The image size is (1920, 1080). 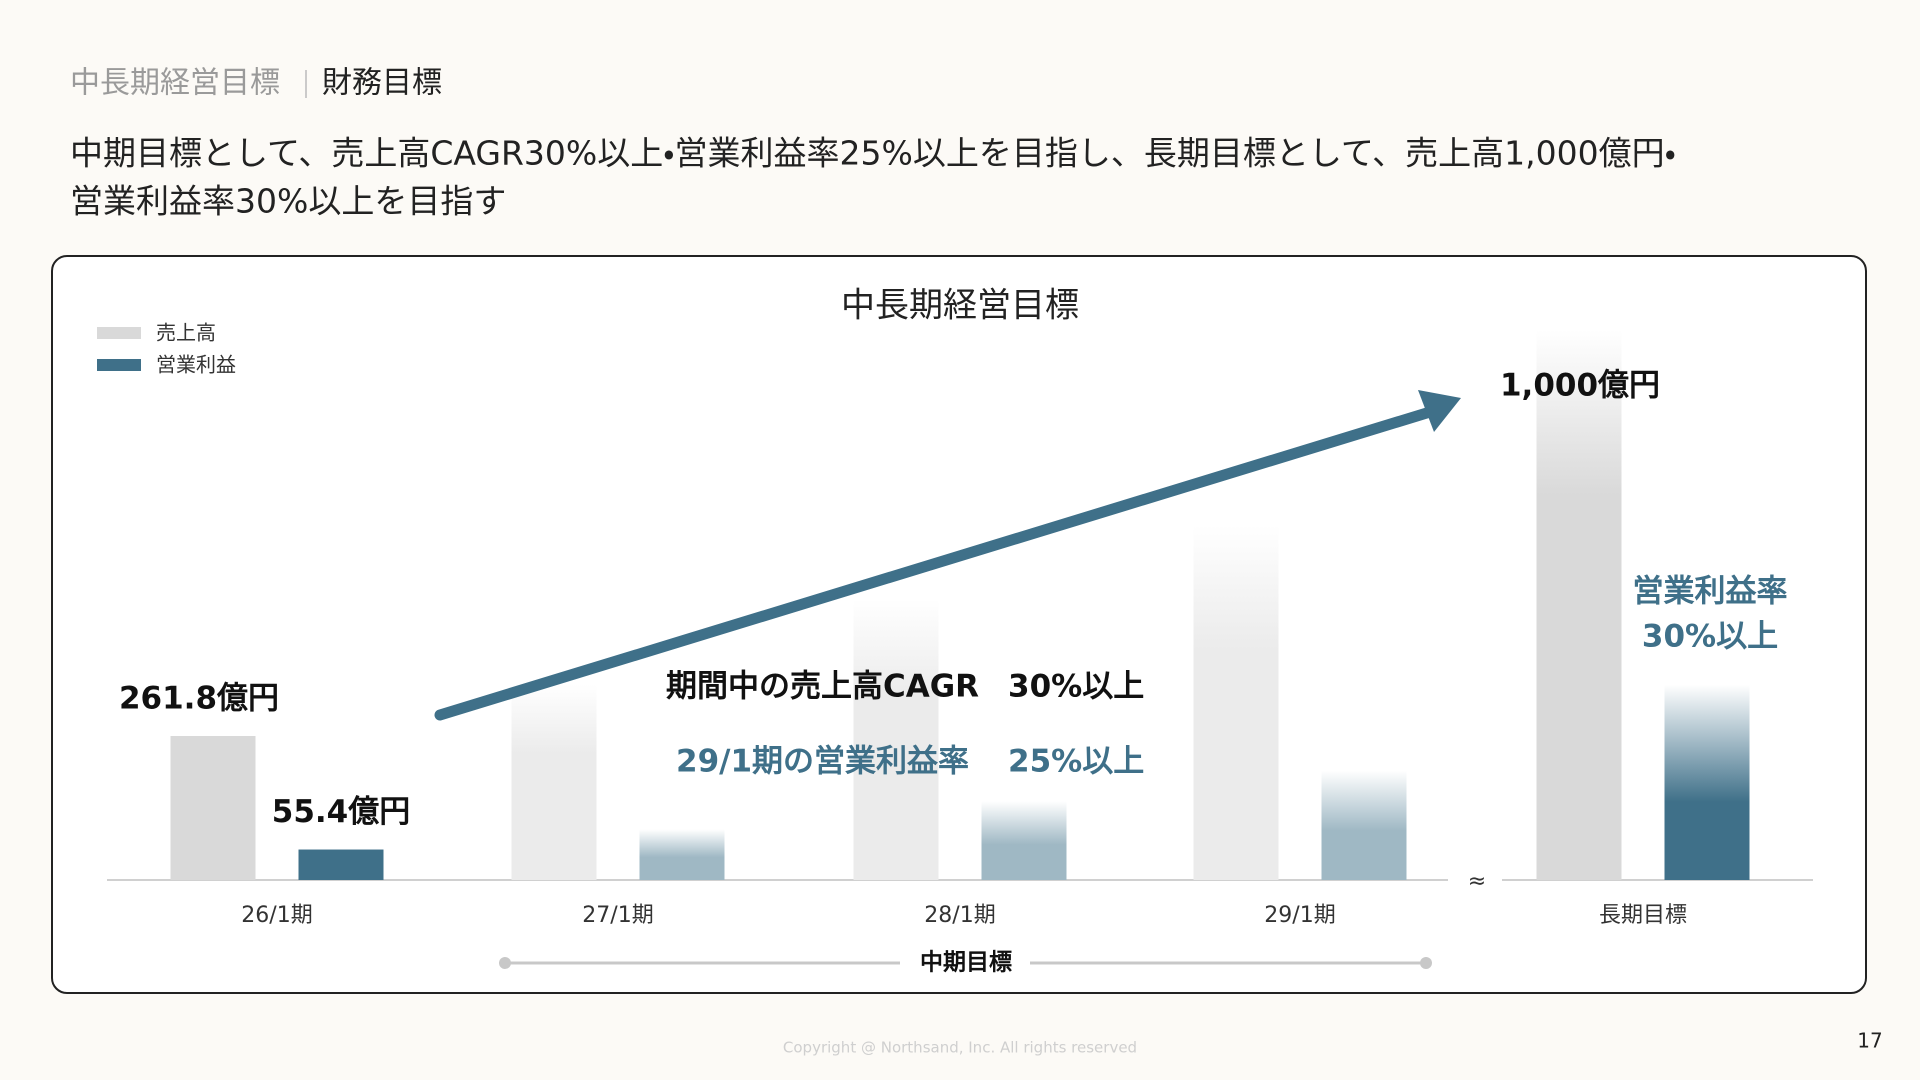 I want to click on value-label: 1,000億円, so click(x=1580, y=386).